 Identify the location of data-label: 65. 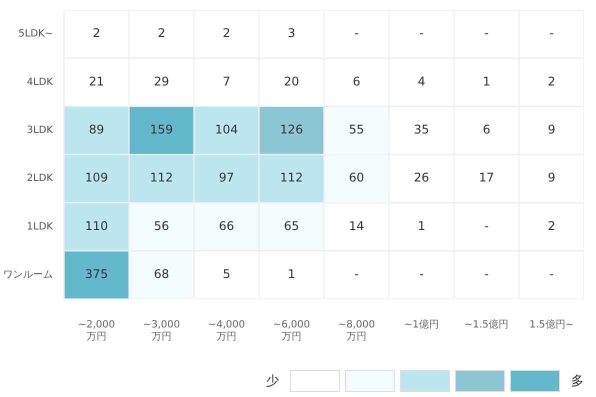
(292, 225).